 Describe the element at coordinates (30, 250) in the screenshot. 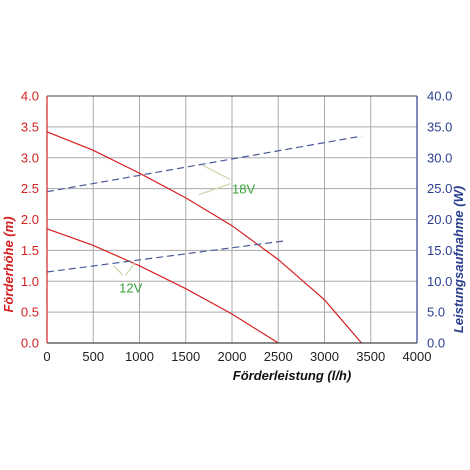

I see `y-left-tick-label: 1.5` at that location.